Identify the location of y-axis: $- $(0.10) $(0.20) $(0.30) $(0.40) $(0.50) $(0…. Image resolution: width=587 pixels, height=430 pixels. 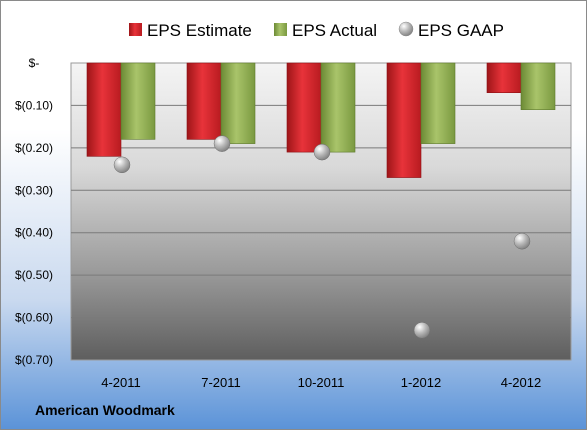
(34, 211).